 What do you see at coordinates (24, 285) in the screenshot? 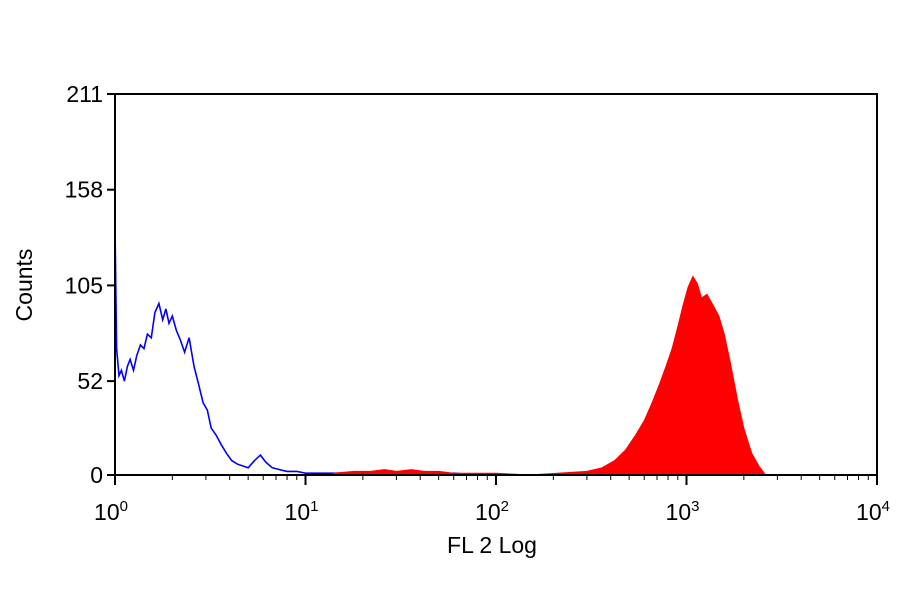
I see `y-axis-title: Counts` at bounding box center [24, 285].